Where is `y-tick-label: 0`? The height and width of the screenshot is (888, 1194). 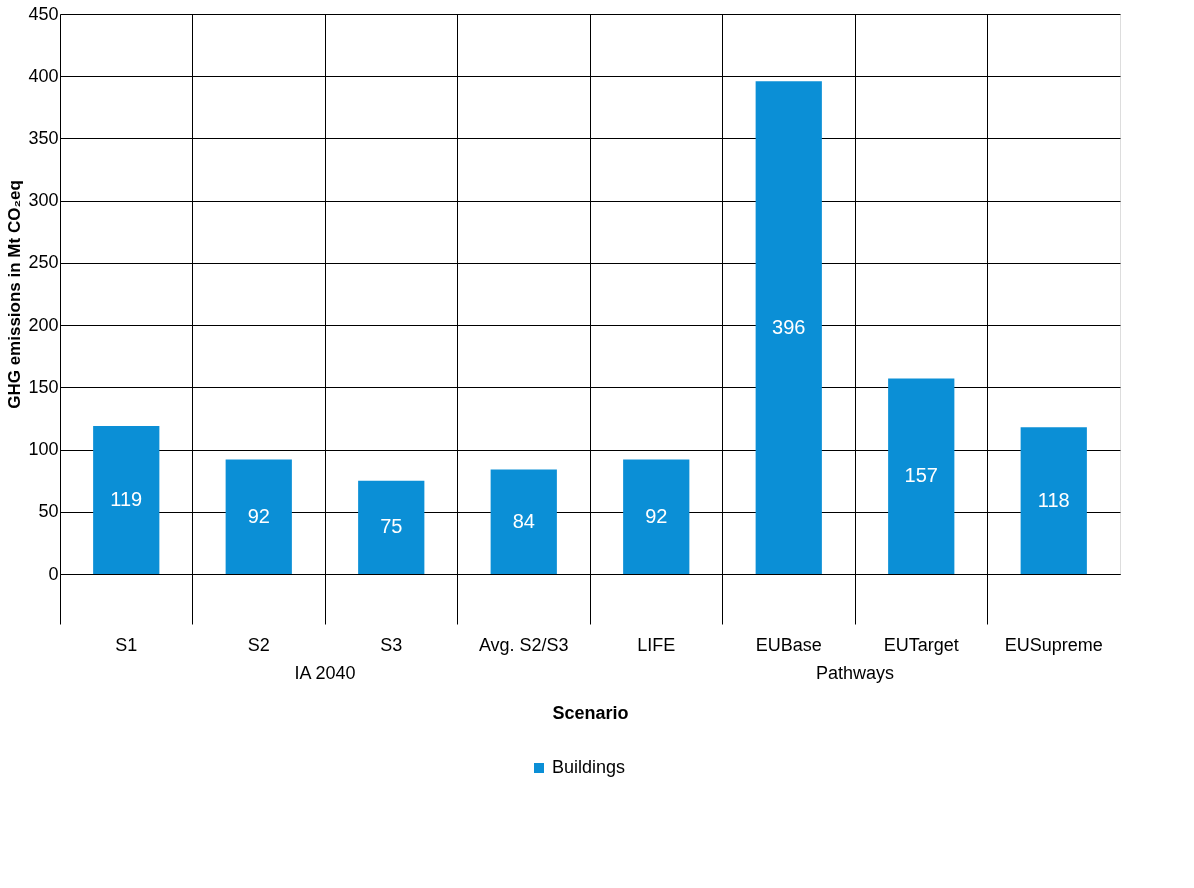 y-tick-label: 0 is located at coordinates (53, 573).